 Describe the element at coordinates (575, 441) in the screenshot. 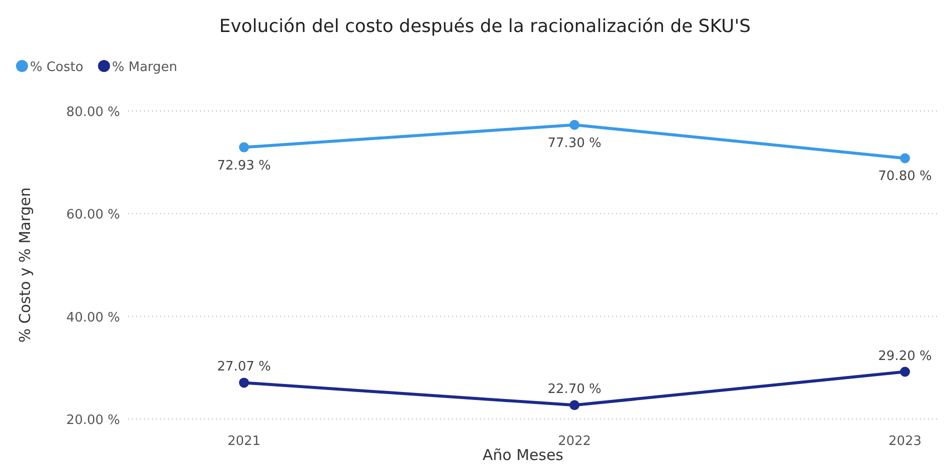

I see `x-tick-label: 2022` at that location.